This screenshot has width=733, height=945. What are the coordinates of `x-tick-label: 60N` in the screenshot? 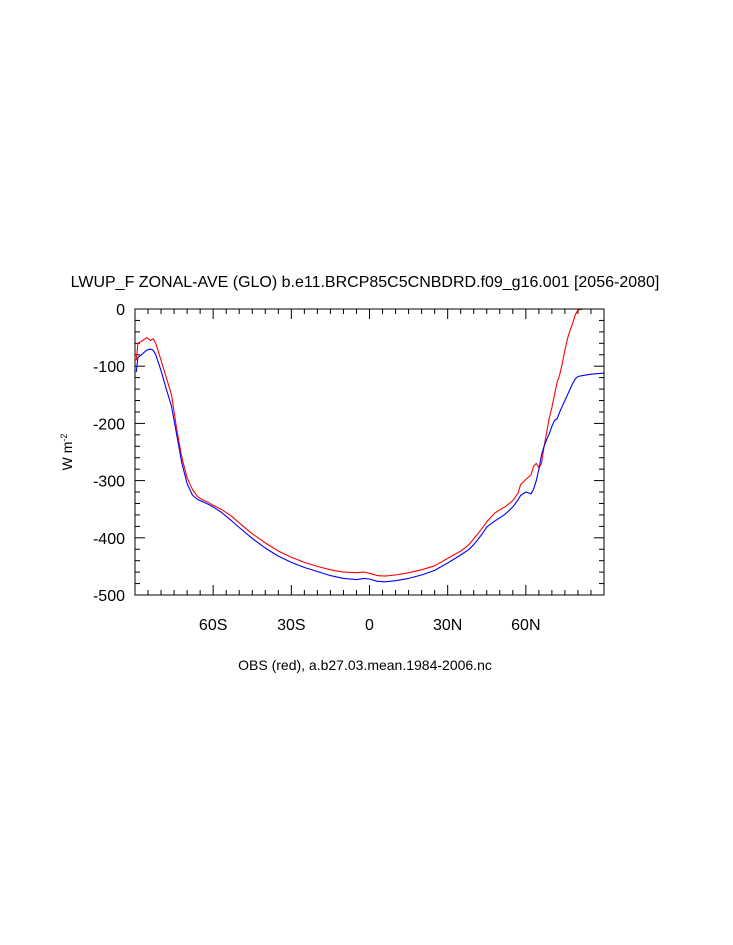 It's located at (525, 625).